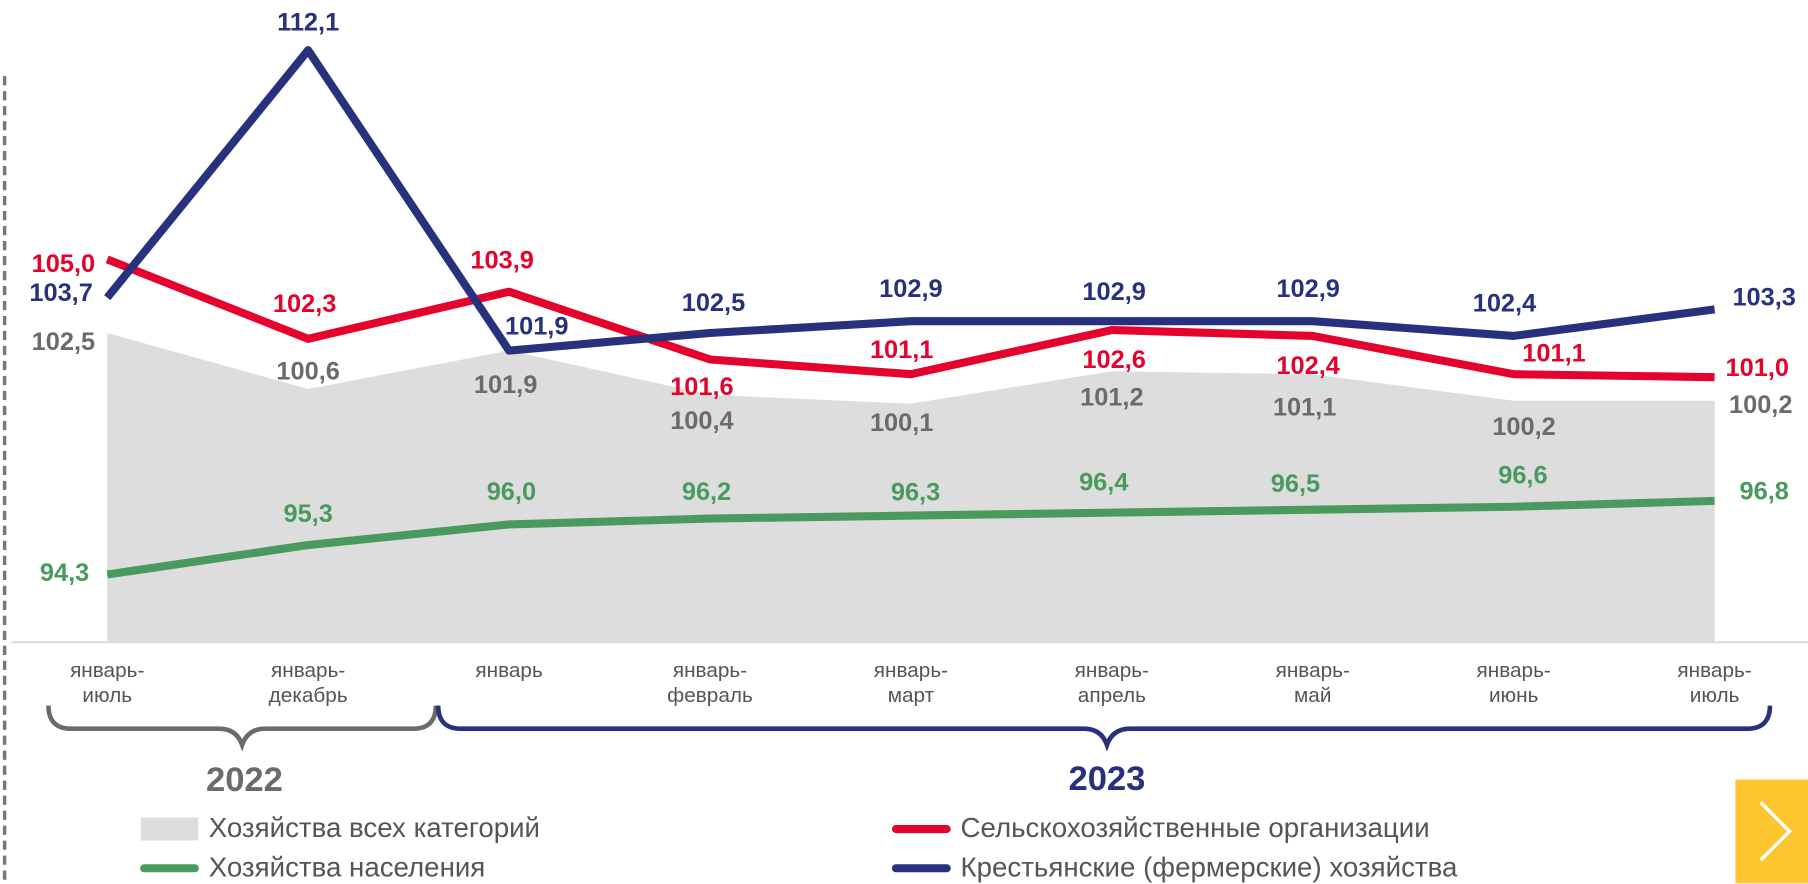  Describe the element at coordinates (1513, 682) in the screenshot. I see `x-tick-label: январь-июнь` at that location.